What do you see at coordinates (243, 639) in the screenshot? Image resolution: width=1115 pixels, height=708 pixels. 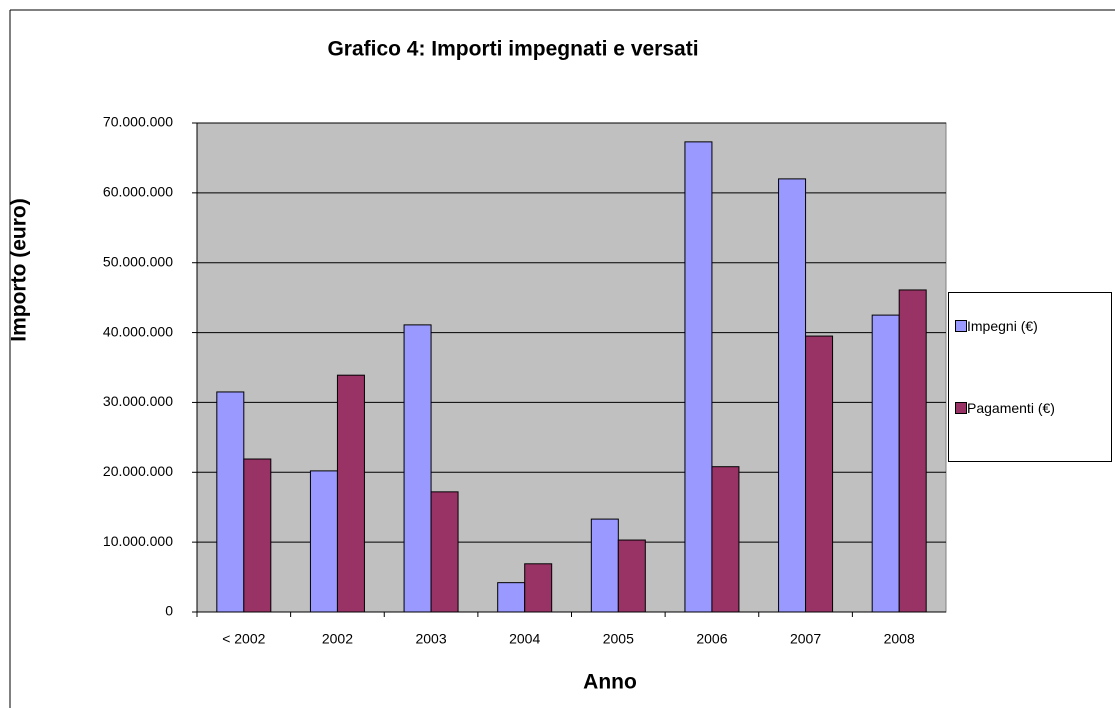 I see `x-tick-label: < 2002` at bounding box center [243, 639].